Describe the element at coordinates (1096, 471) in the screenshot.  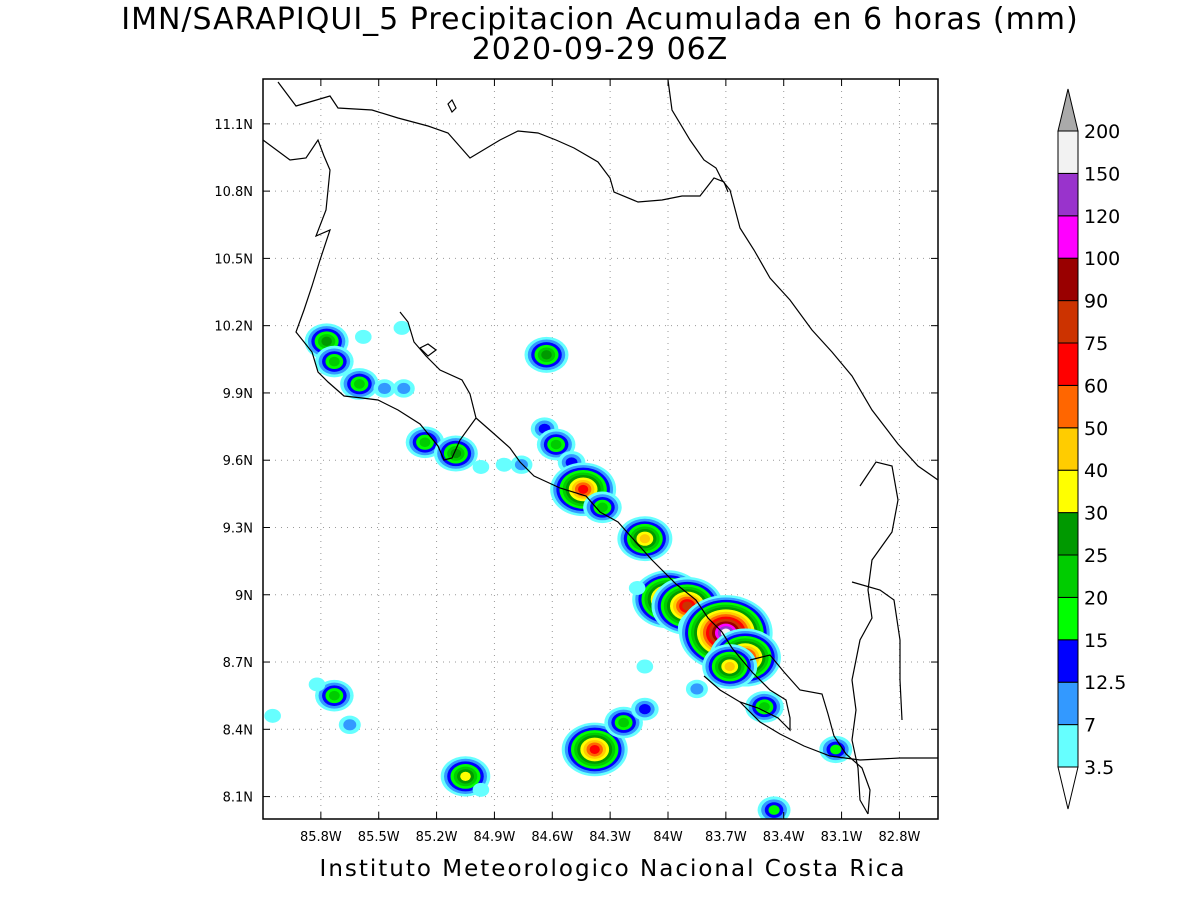
I see `colorbar-label: 40` at that location.